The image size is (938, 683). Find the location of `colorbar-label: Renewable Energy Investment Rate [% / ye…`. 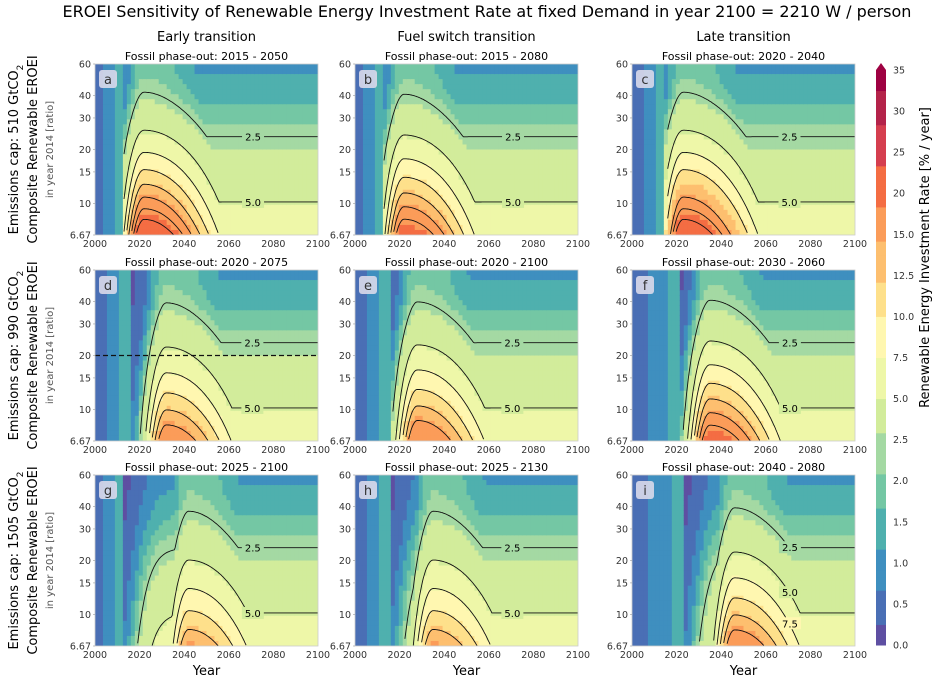

colorbar-label: Renewable Energy Investment Rate [% / ye… is located at coordinates (925, 257).